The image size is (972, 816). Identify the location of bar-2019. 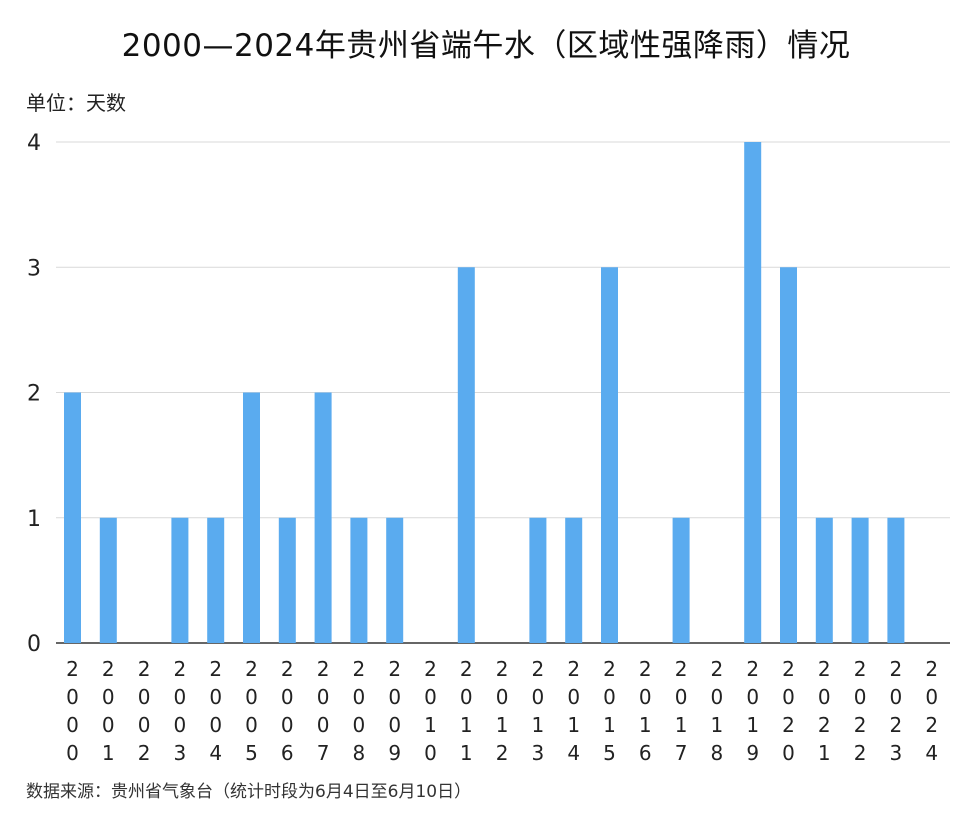
(753, 392).